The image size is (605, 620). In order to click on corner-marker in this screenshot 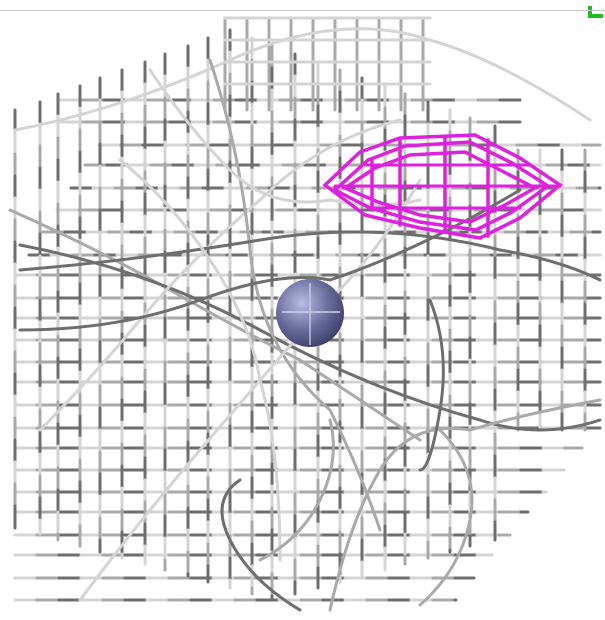, I will do `click(595, 12)`.